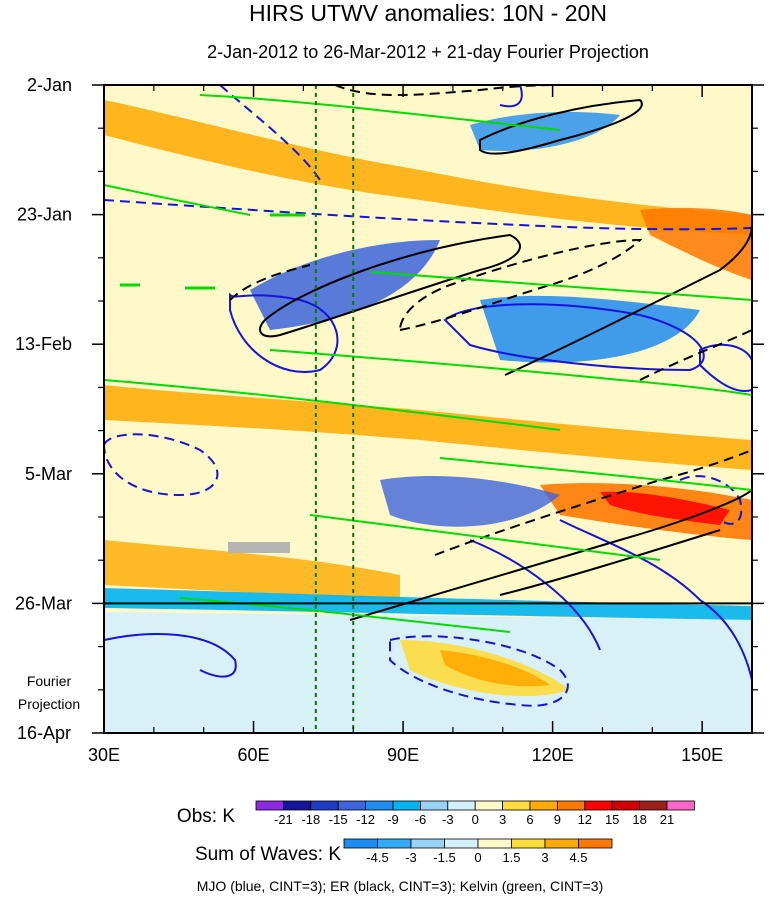 This screenshot has width=770, height=899. What do you see at coordinates (44, 215) in the screenshot?
I see `y-tick-label: 23-Jan` at bounding box center [44, 215].